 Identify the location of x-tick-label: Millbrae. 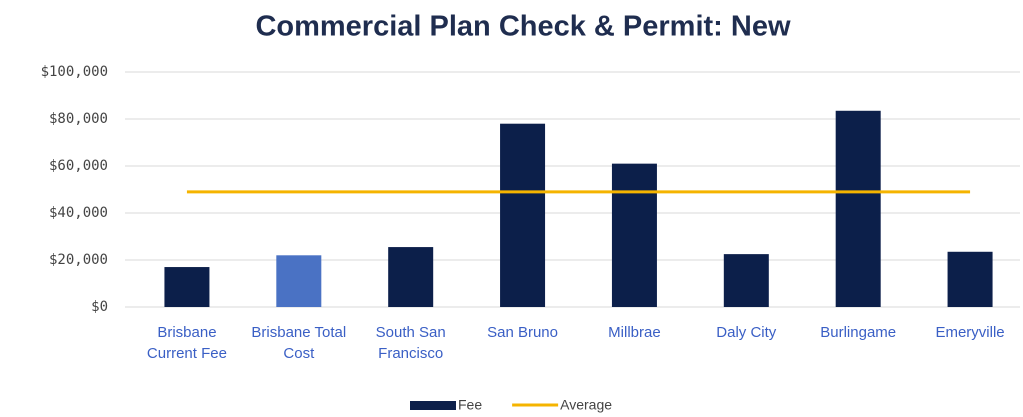
(634, 332).